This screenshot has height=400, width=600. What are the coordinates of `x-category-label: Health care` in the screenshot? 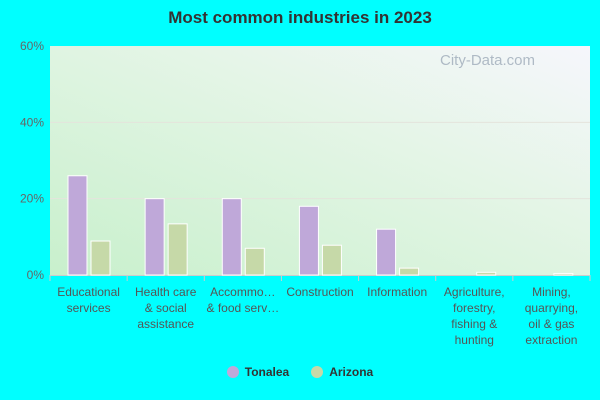 It's located at (166, 292).